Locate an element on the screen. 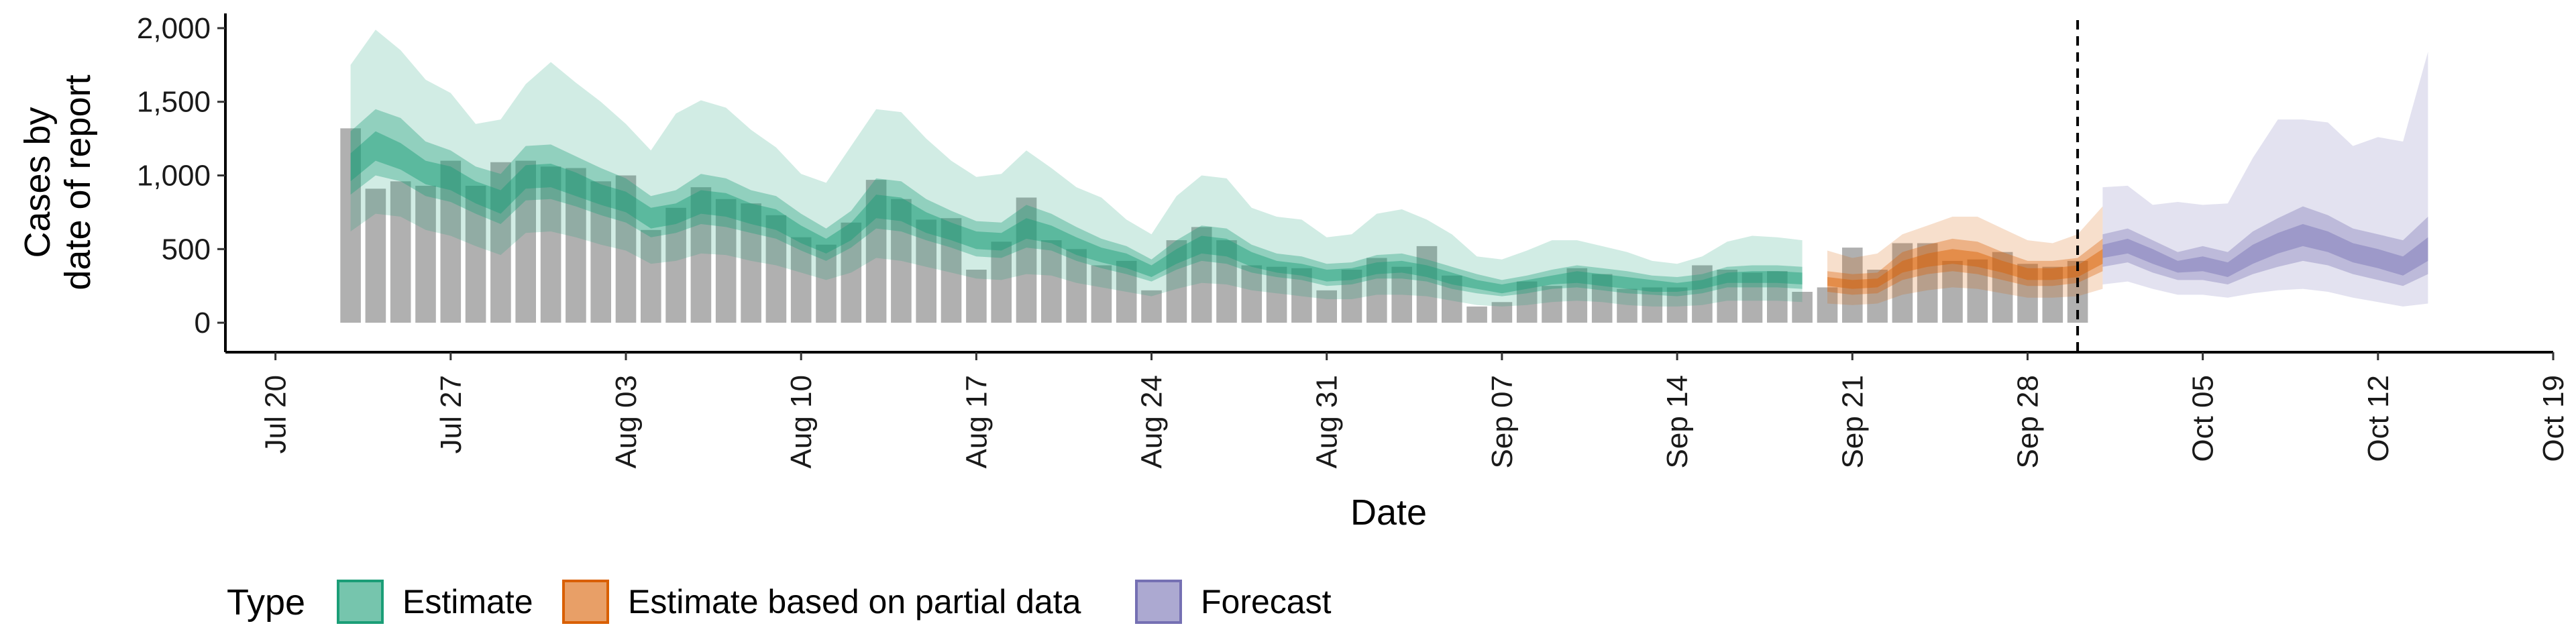 The image size is (2576, 644). x-tick-label: Jul 27 is located at coordinates (451, 414).